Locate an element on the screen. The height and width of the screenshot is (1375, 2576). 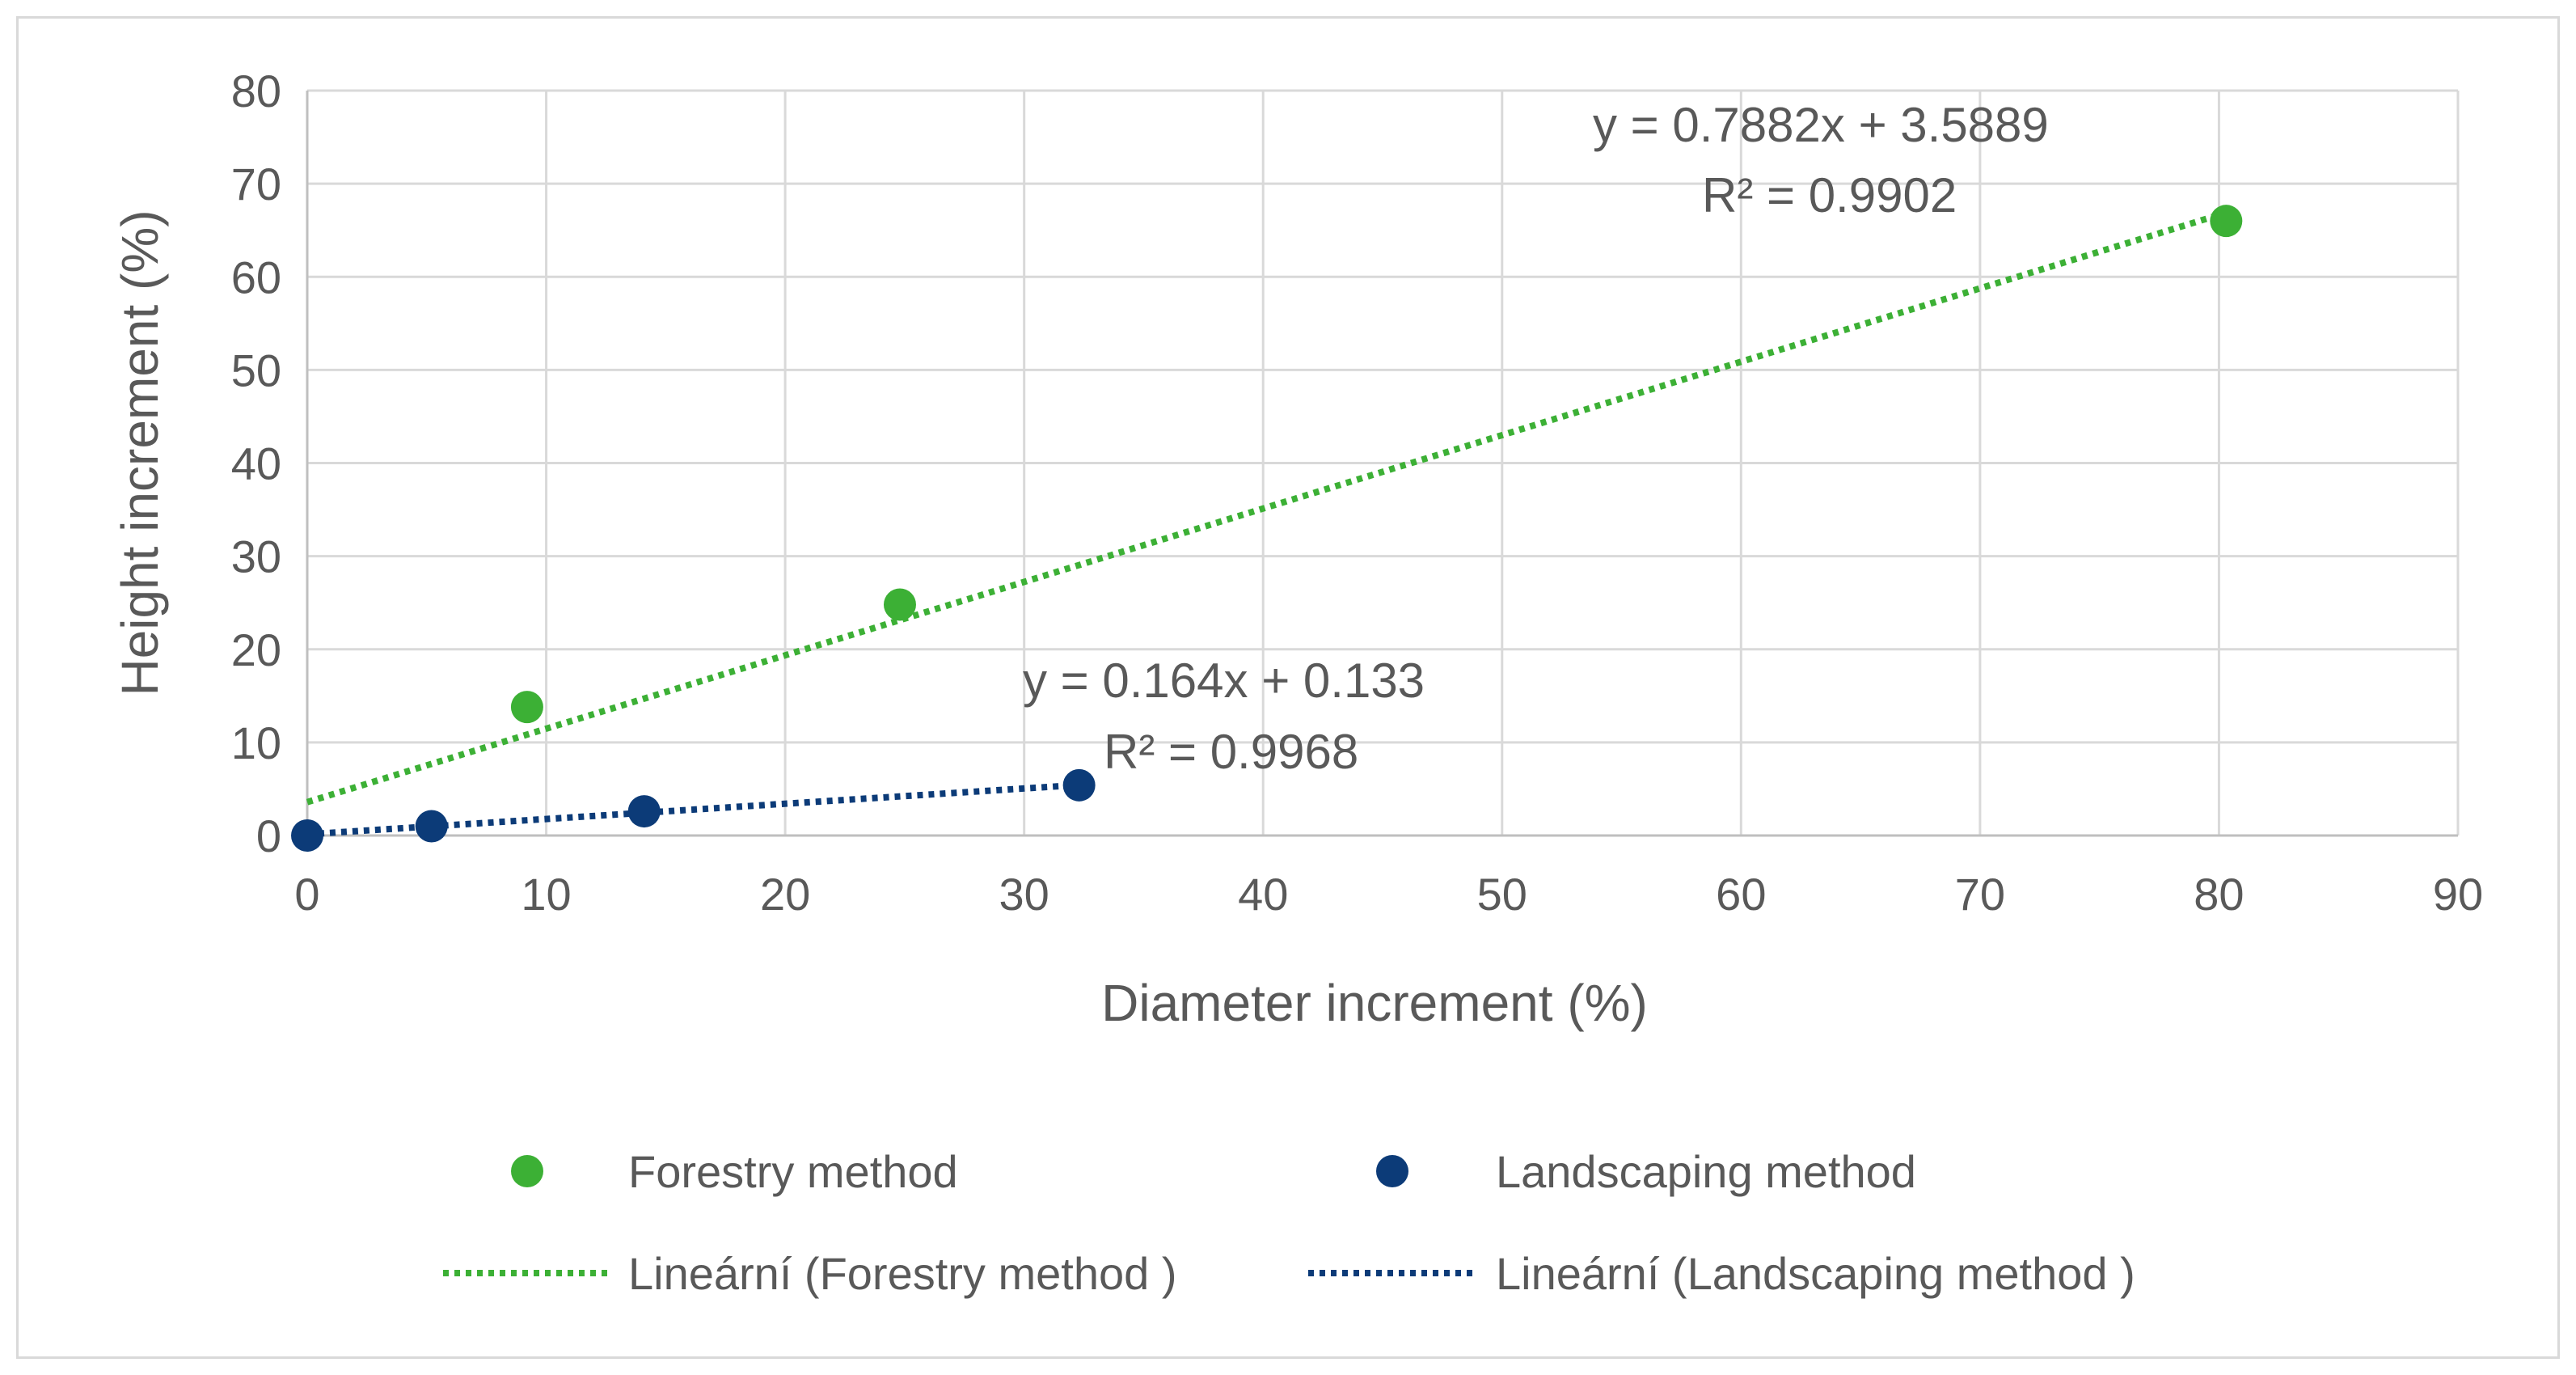
y-tick-label: 0 is located at coordinates (268, 835).